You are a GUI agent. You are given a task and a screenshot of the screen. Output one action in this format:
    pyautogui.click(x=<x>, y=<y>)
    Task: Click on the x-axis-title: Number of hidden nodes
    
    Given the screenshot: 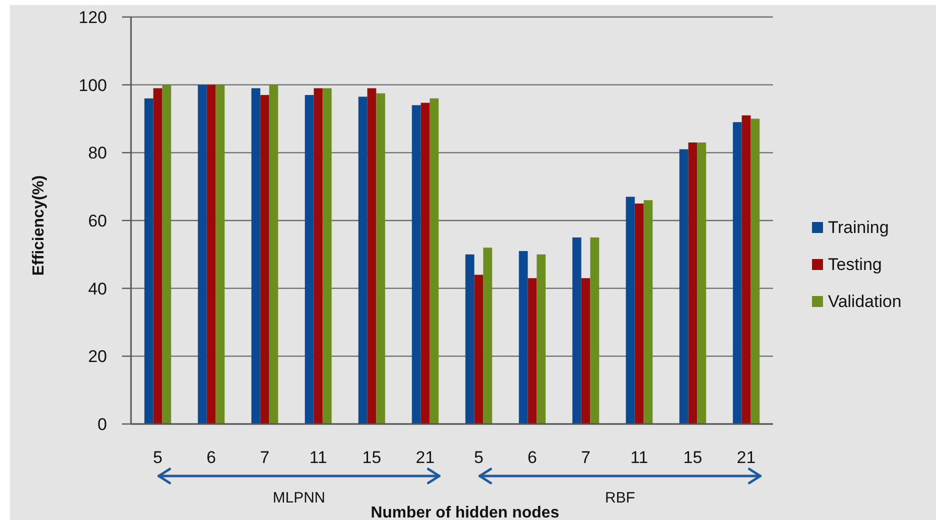 What is the action you would take?
    pyautogui.click(x=465, y=512)
    